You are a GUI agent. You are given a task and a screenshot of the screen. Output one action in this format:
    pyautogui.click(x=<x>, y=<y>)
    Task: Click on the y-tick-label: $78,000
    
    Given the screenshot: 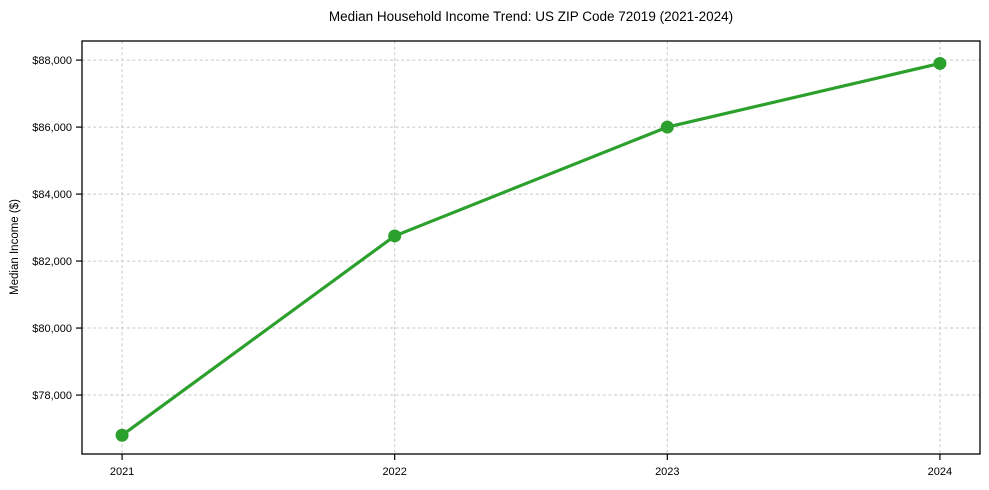 What is the action you would take?
    pyautogui.click(x=52, y=396)
    